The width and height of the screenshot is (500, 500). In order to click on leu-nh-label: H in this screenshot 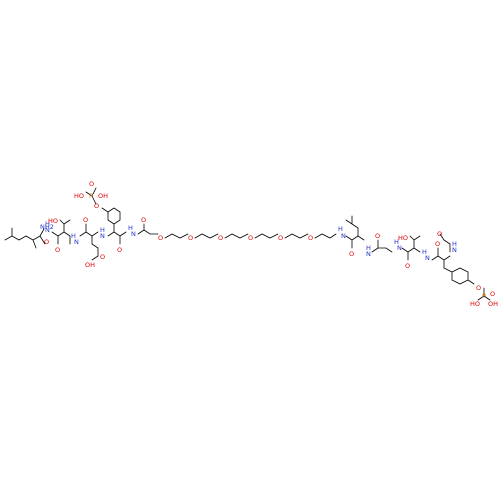, I will do `click(47, 224)`.